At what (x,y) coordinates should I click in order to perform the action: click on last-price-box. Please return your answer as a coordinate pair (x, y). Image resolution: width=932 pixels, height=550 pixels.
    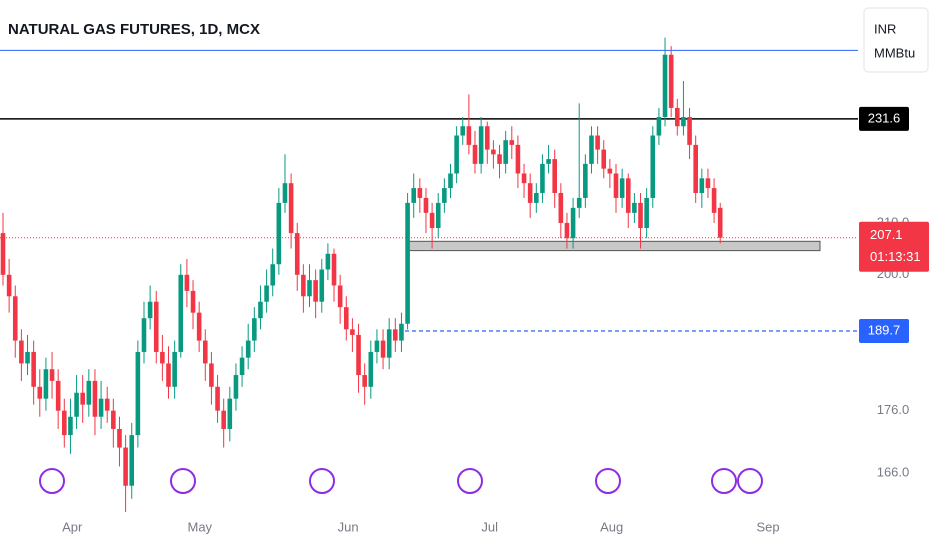
    Looking at the image, I should click on (894, 246).